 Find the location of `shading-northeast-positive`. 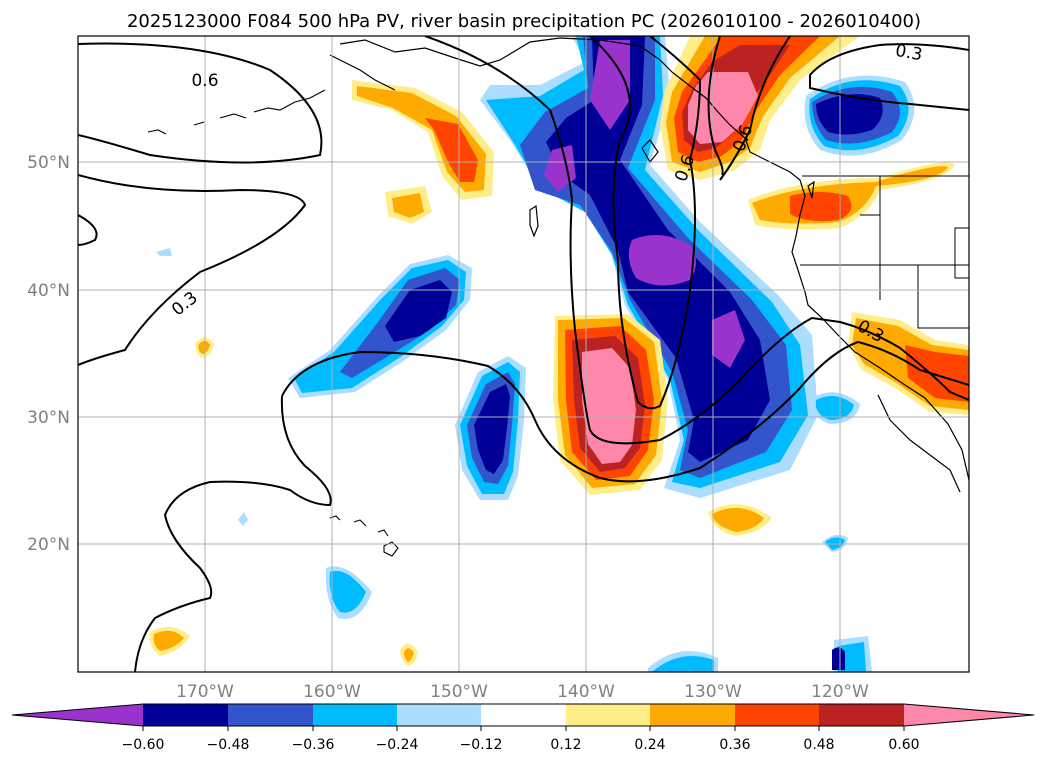

shading-northeast-positive is located at coordinates (760, 108).